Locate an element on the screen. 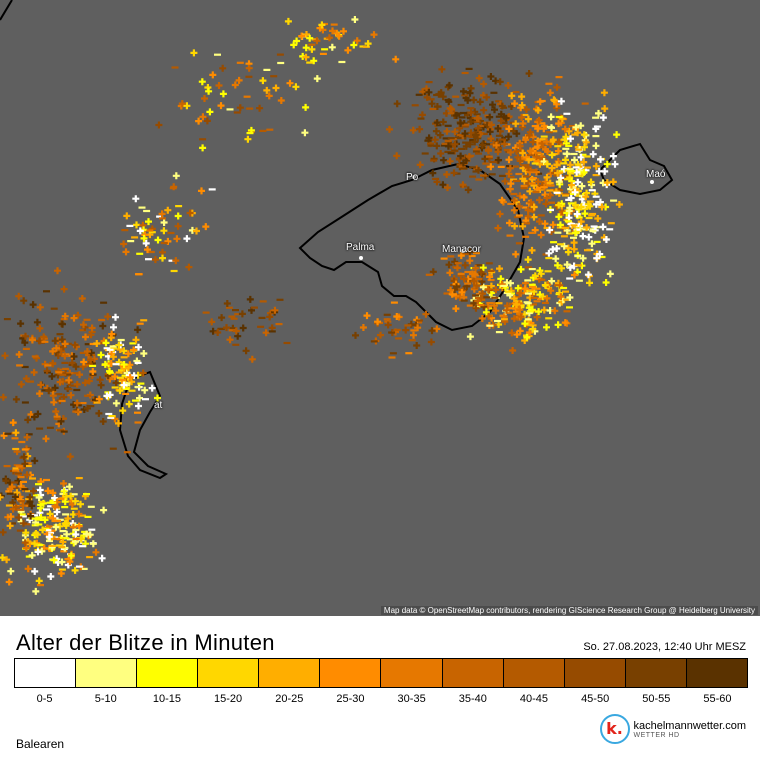 Image resolution: width=760 pixels, height=760 pixels. brand-logo: k. kachelmannwetter.com WETTER HD is located at coordinates (672, 729).